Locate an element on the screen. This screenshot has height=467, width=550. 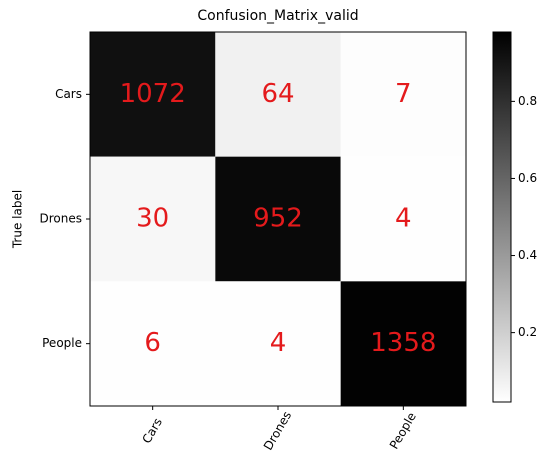
colorbar is located at coordinates (502, 217).